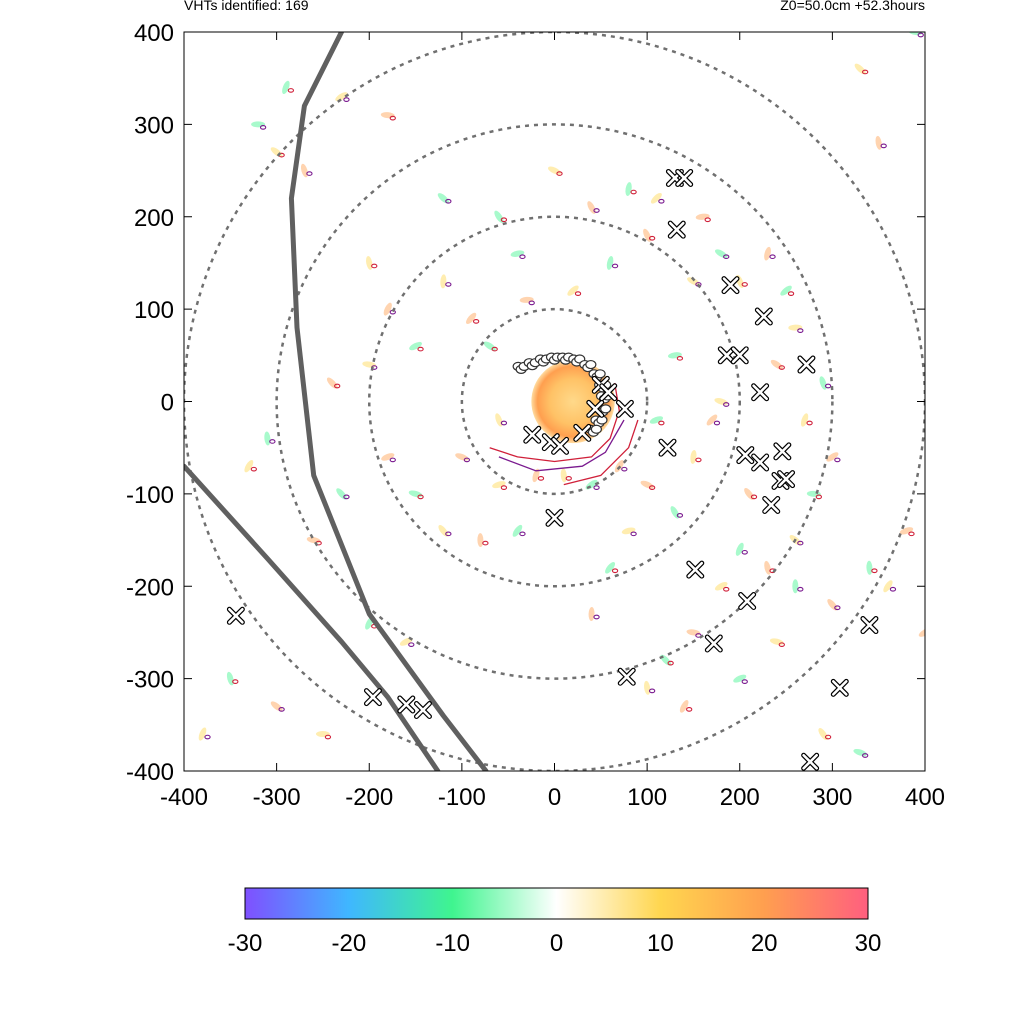 The image size is (1024, 1024). I want to click on y-tick-label: -200, so click(150, 587).